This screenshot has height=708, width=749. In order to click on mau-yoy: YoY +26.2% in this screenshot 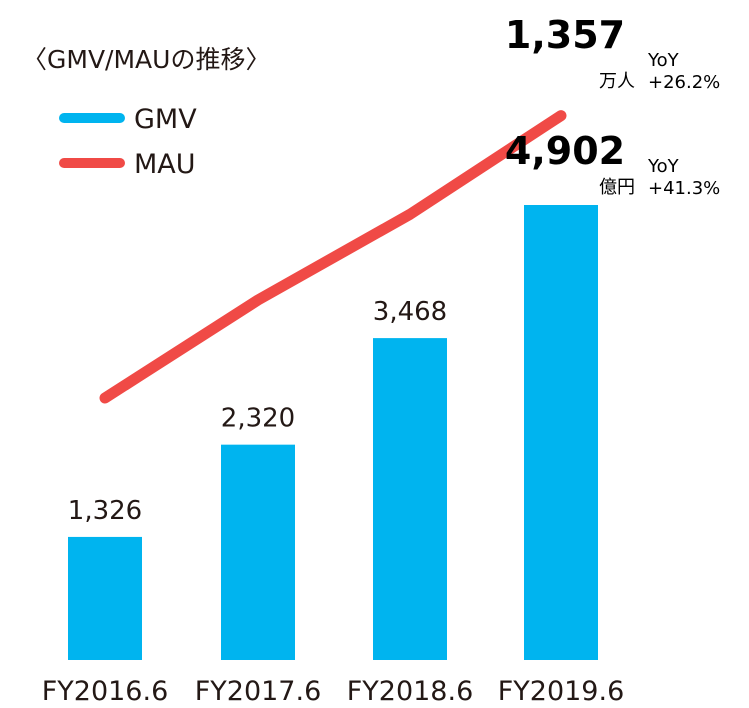, I will do `click(683, 71)`.